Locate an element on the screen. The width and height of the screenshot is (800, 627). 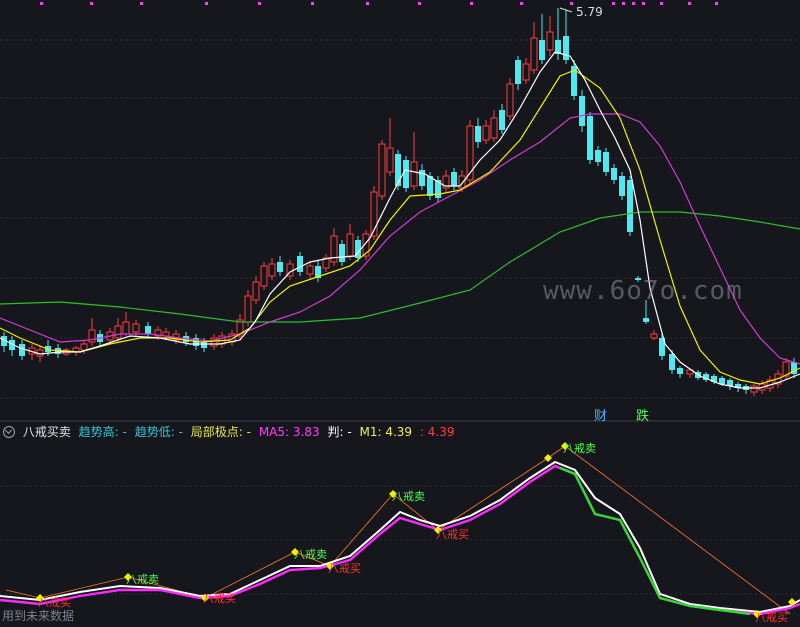
item-ma5: MA5: 3.83 is located at coordinates (289, 432).